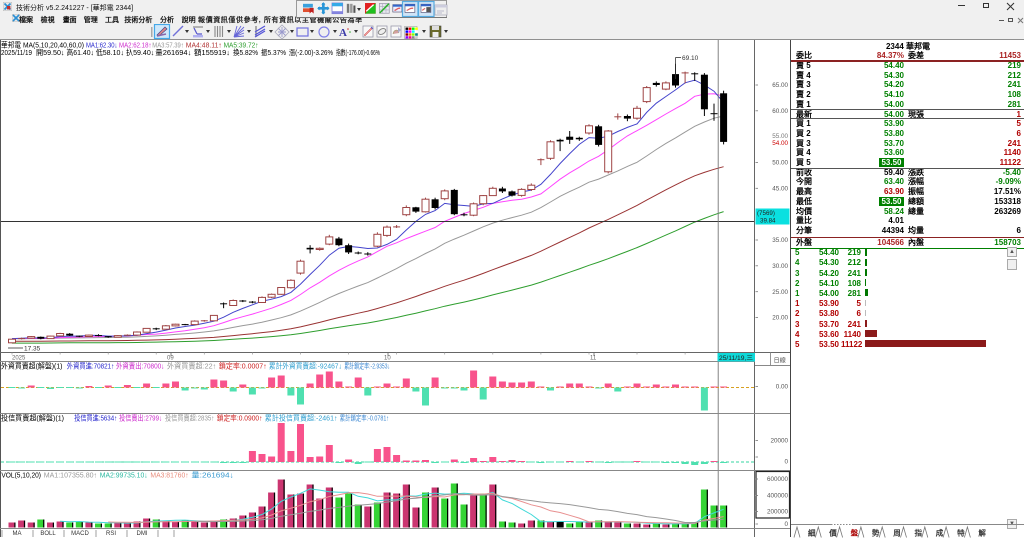 This screenshot has height=538, width=1024. I want to click on svg-text: 成, so click(940, 533).